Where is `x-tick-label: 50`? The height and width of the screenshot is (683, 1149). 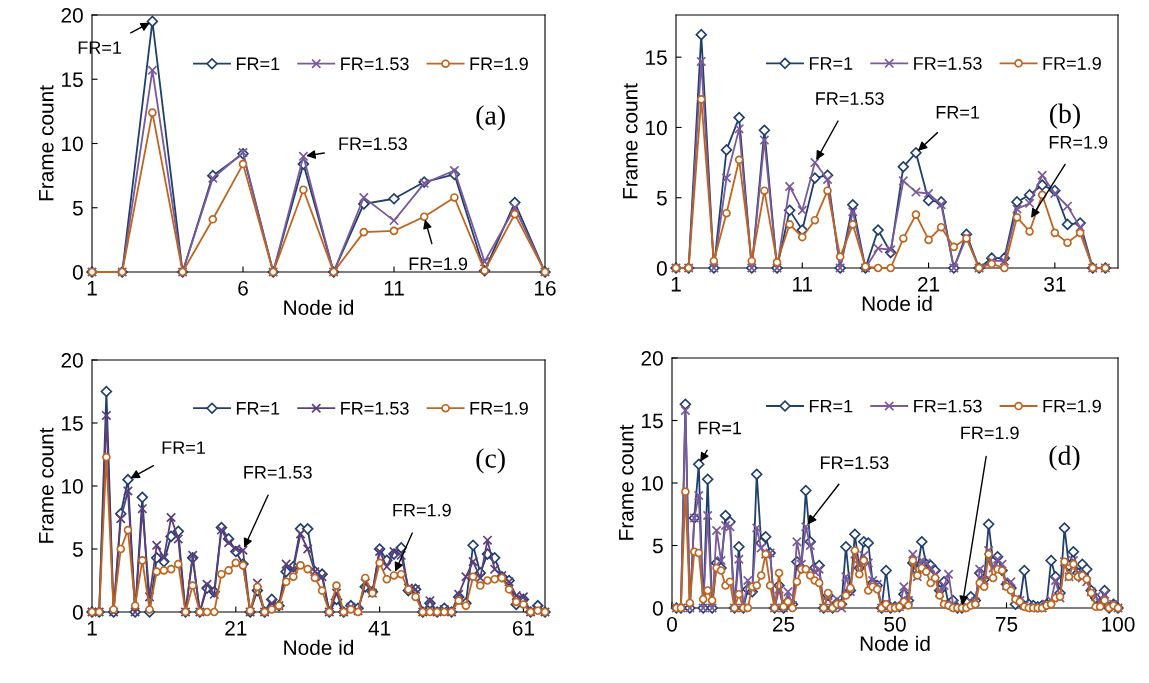
x-tick-label: 50 is located at coordinates (895, 624).